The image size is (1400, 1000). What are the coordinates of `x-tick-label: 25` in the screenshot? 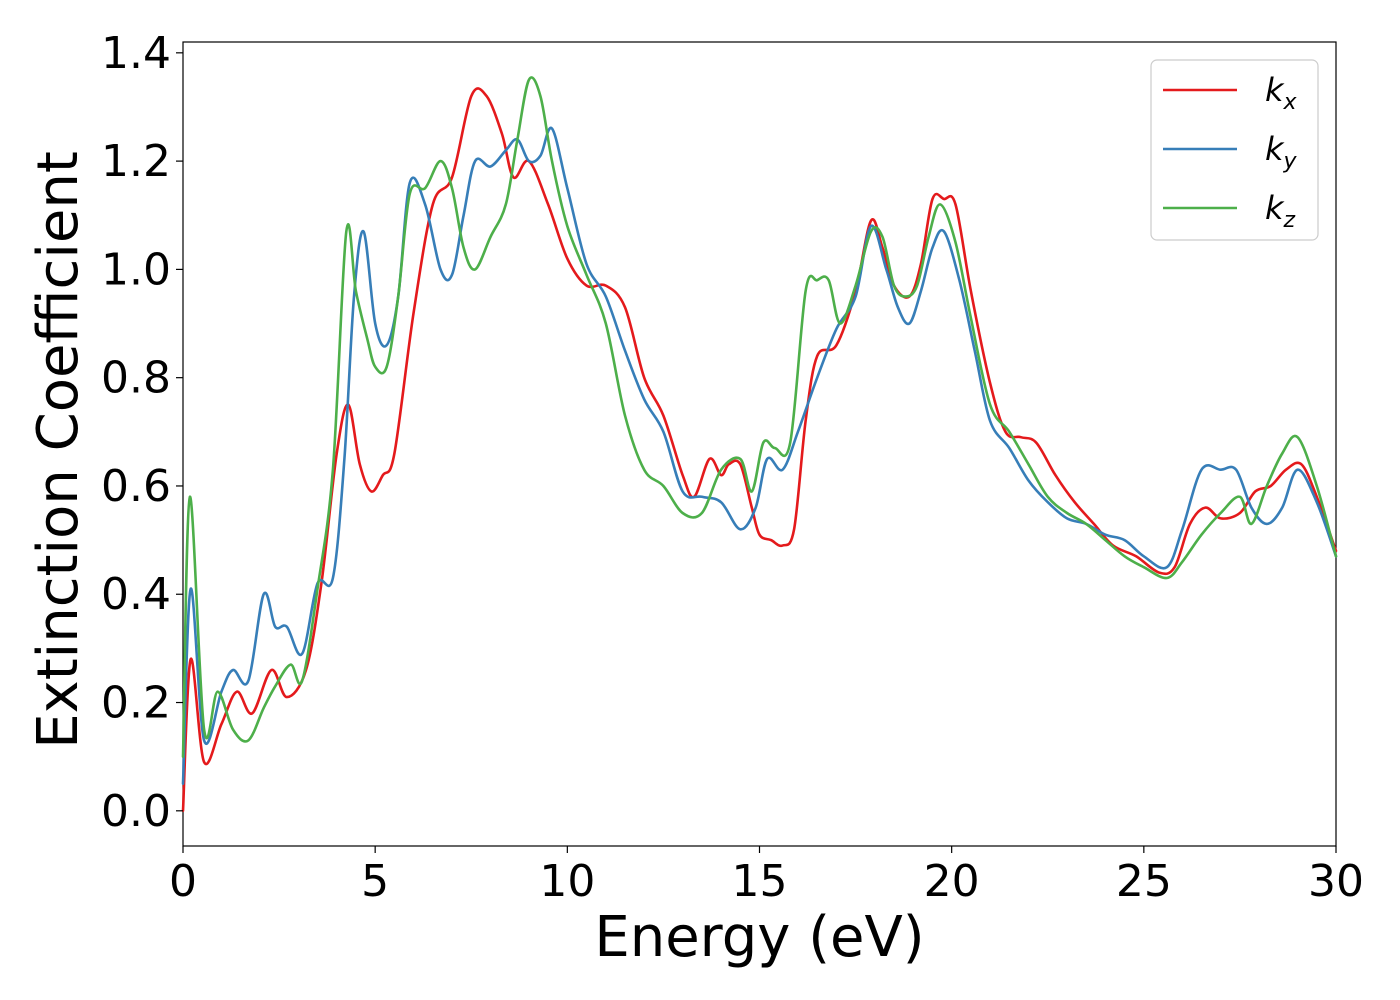 It's located at (1144, 881).